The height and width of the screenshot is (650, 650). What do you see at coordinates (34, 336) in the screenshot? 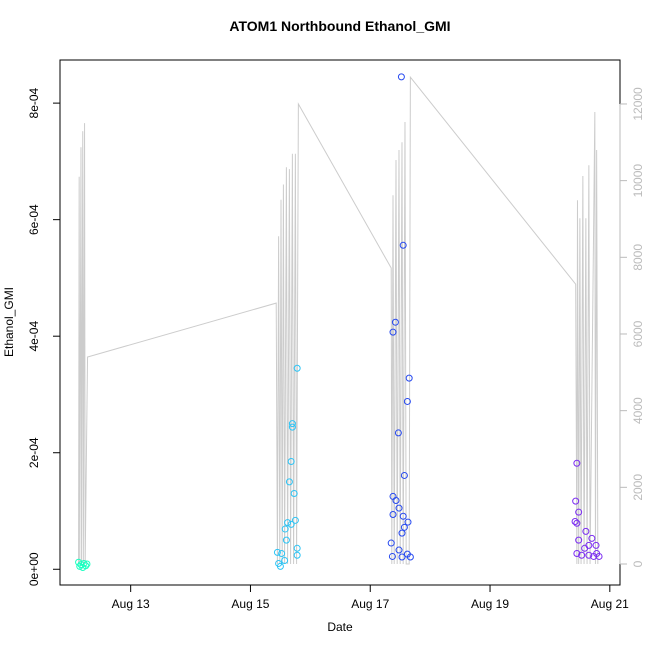
I see `y-tick-label: 4e-04` at bounding box center [34, 336].